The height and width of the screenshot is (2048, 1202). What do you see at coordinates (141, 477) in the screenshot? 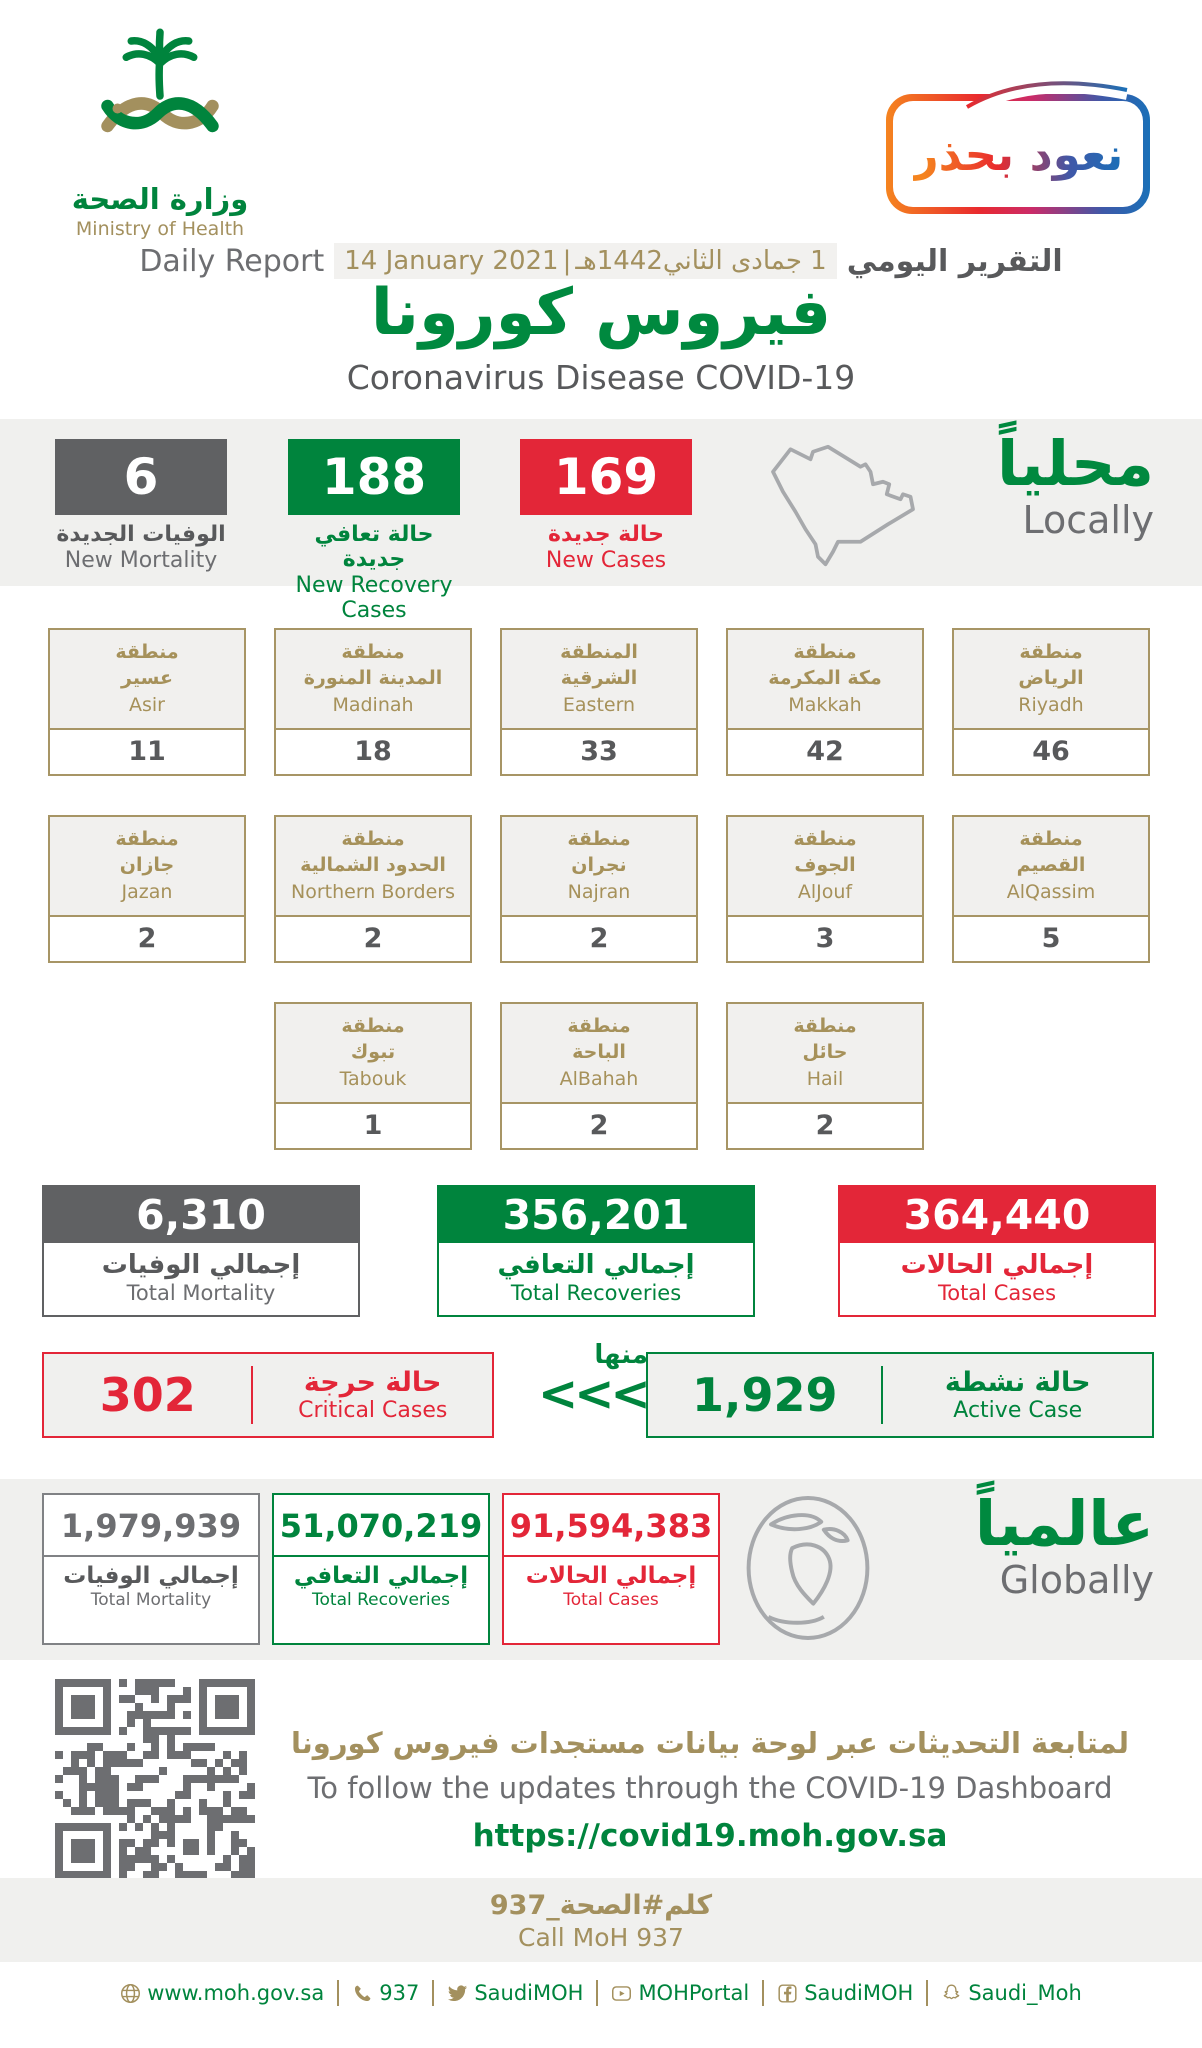
I see `new-mortality-value: 6` at bounding box center [141, 477].